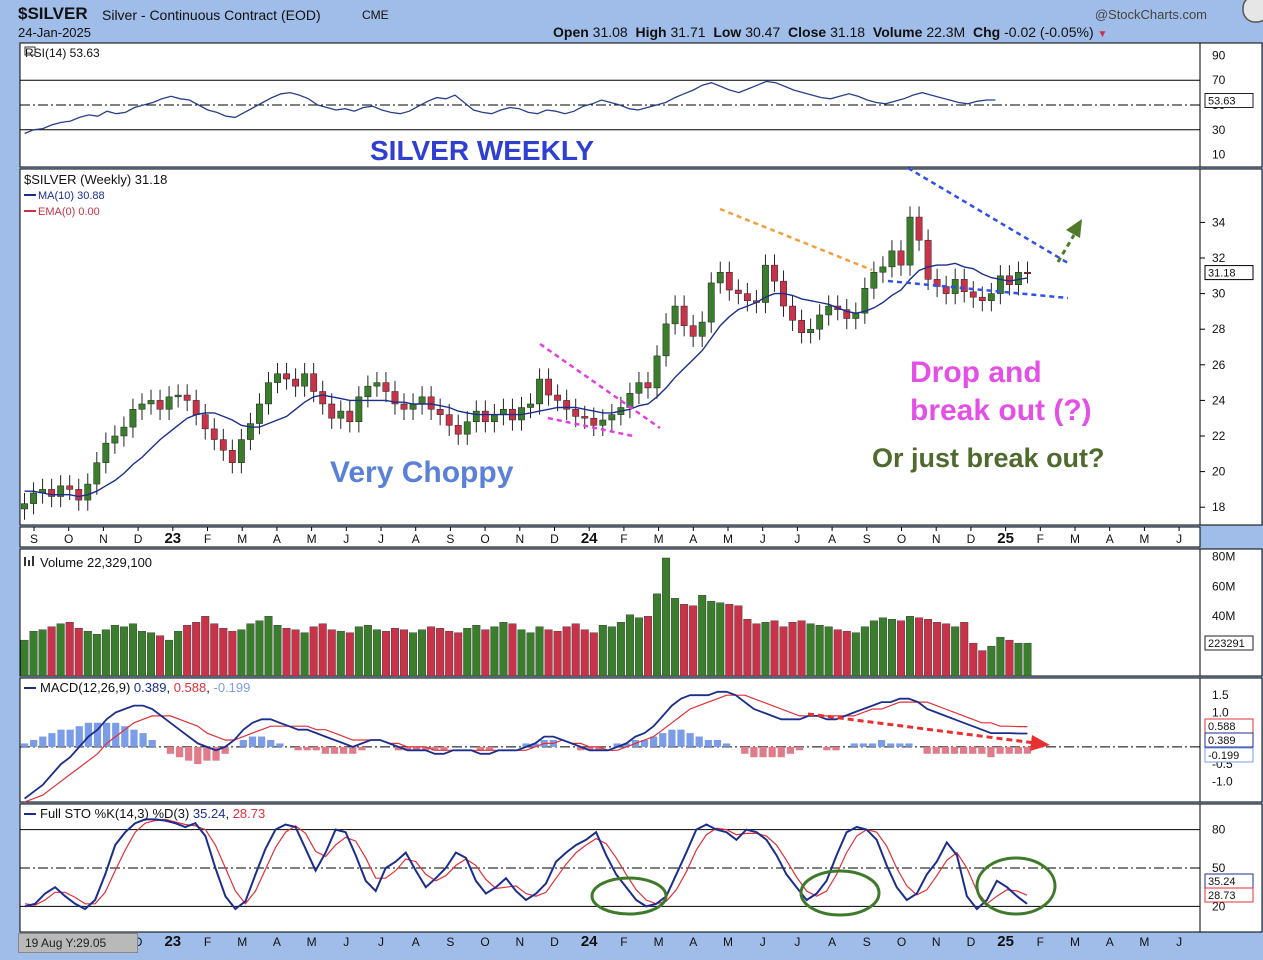 Image resolution: width=1263 pixels, height=960 pixels. Describe the element at coordinates (610, 537) in the screenshot. I see `date-axis-bar` at that location.